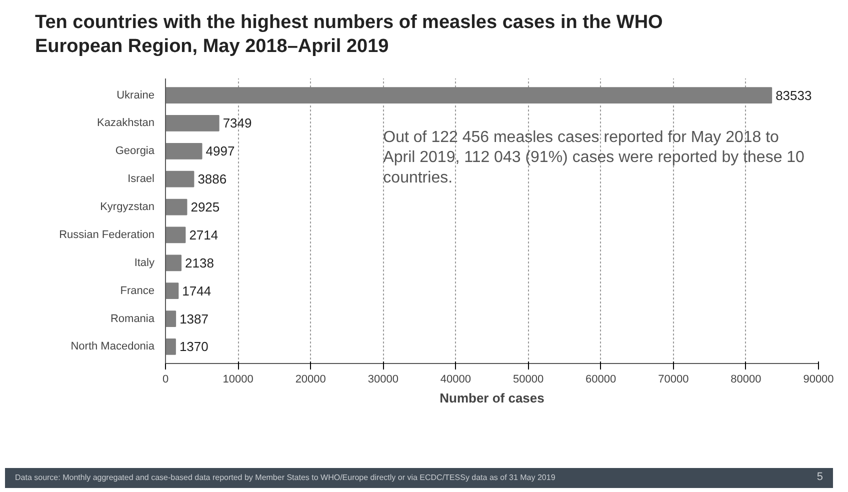 The width and height of the screenshot is (848, 492). Describe the element at coordinates (135, 95) in the screenshot. I see `y-tick-label: Ukraine` at that location.